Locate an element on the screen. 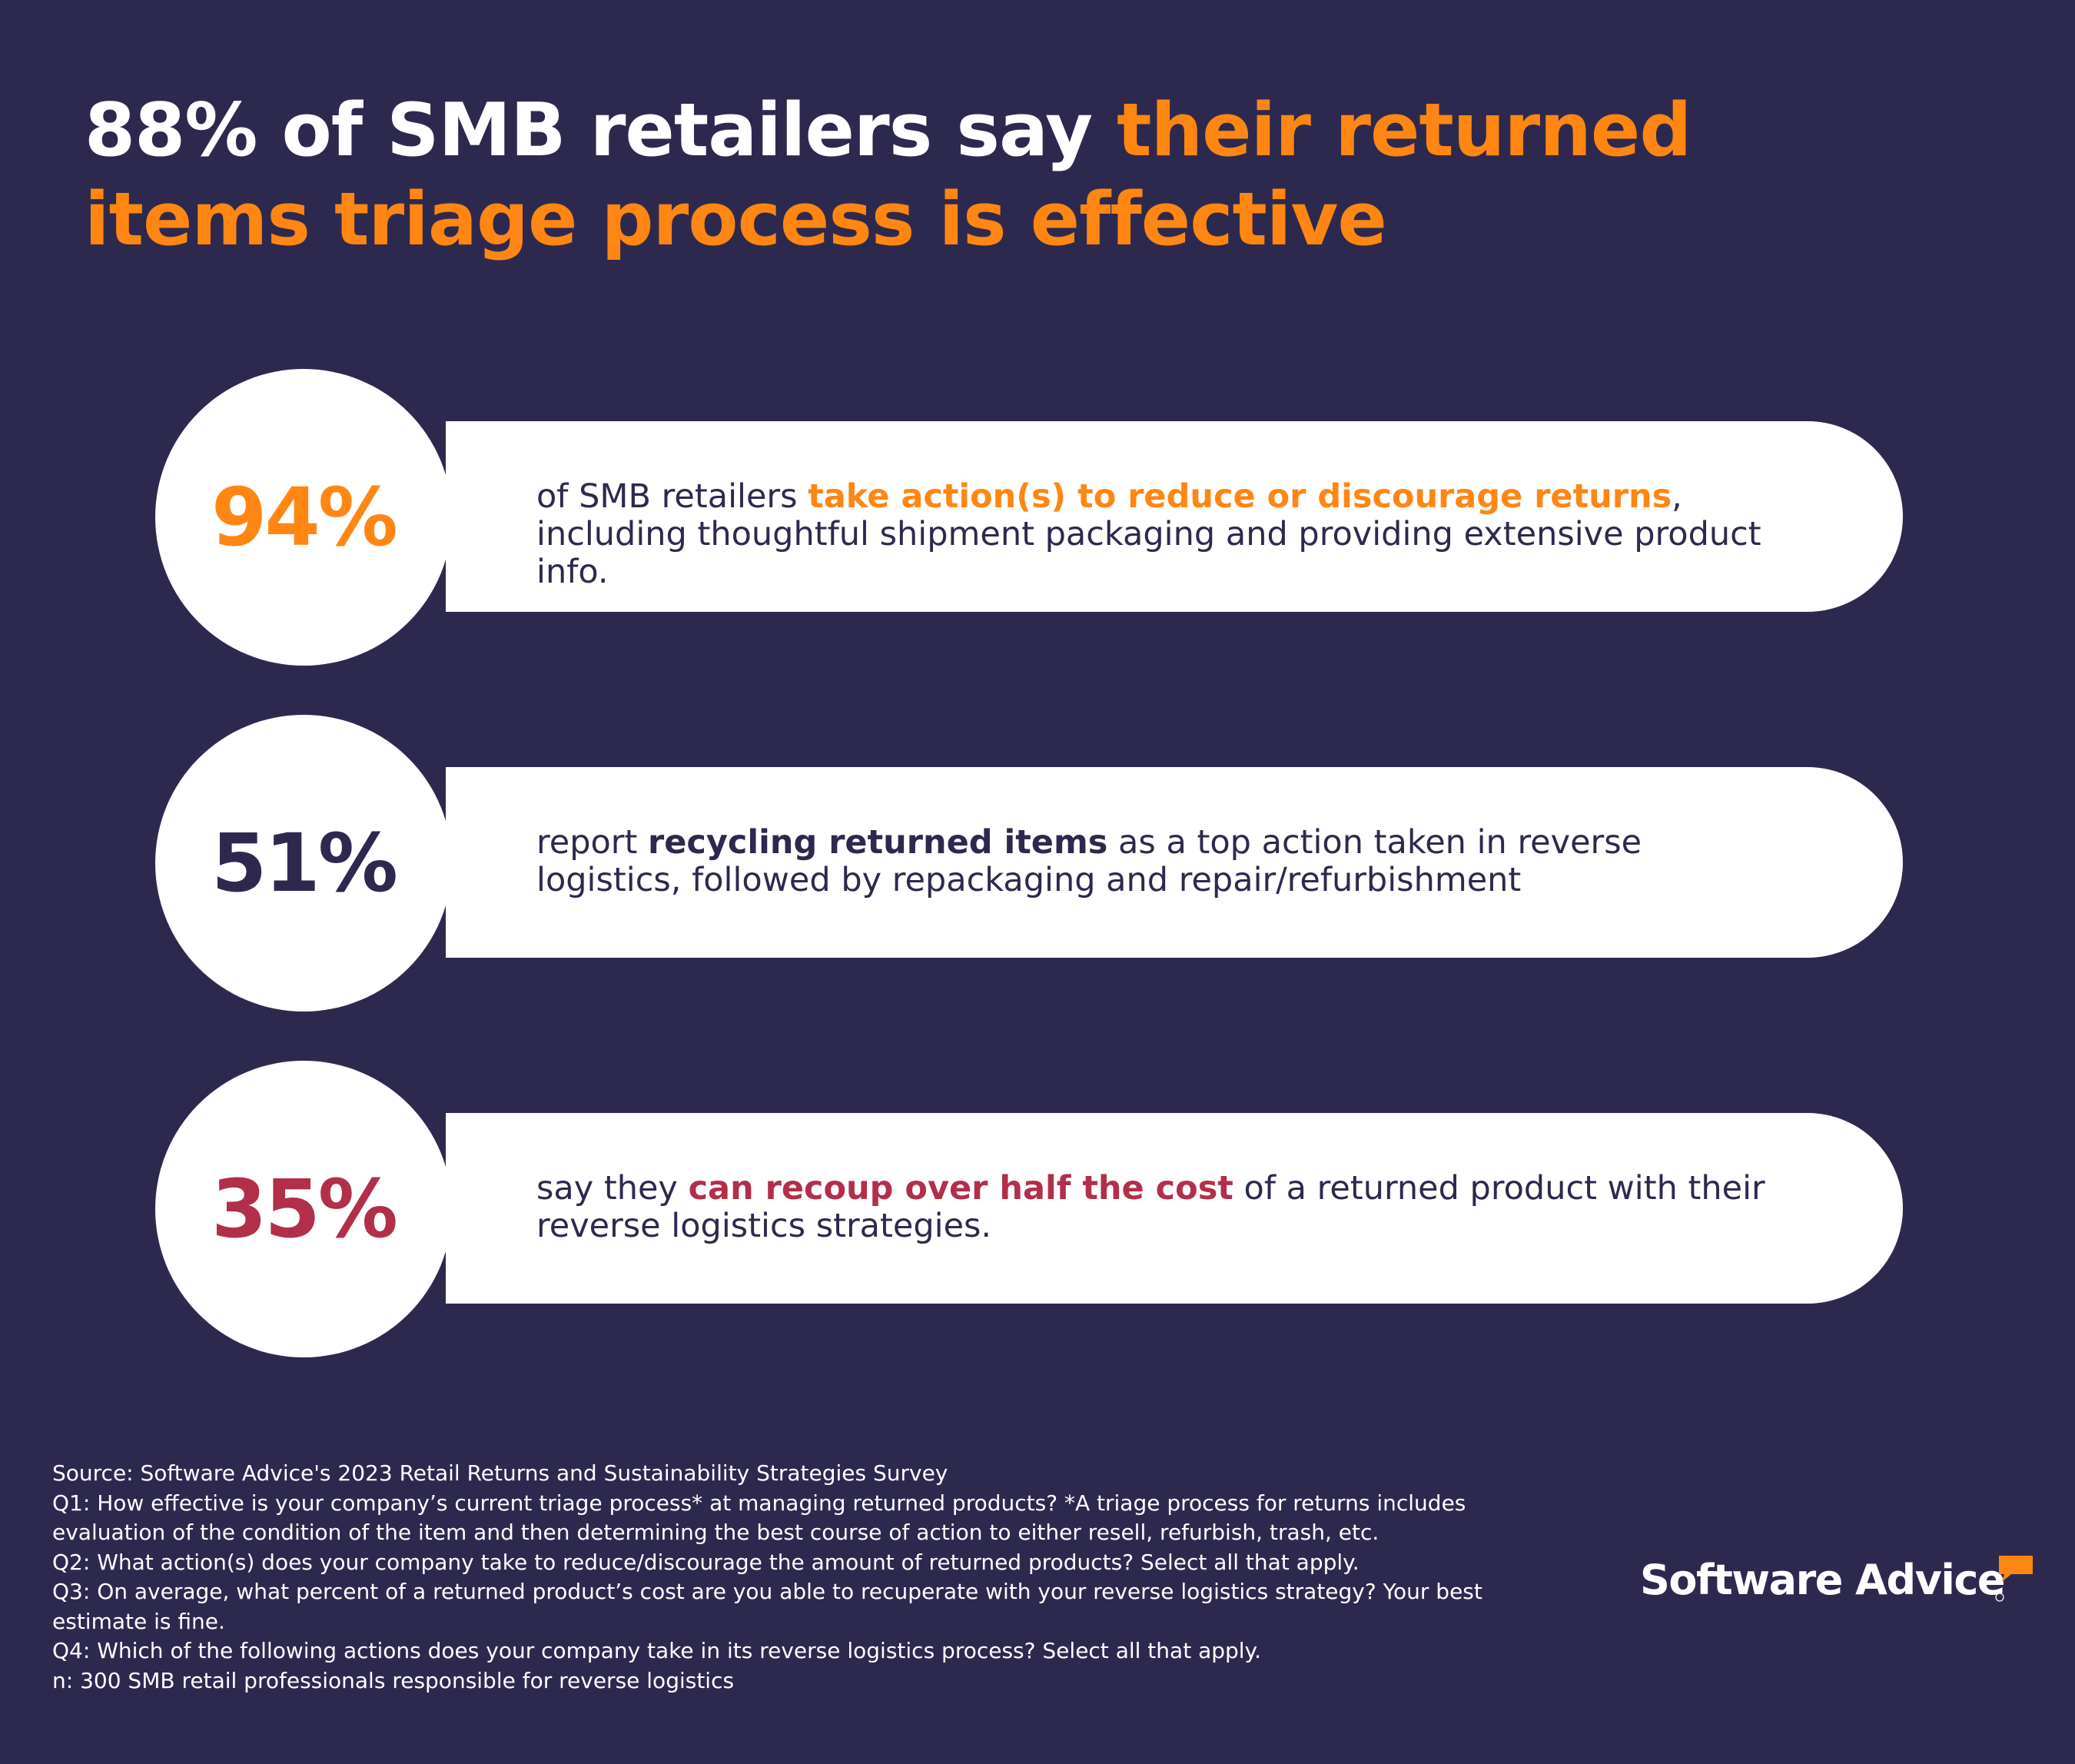 The width and height of the screenshot is (2075, 1764). registered-mark-icon is located at coordinates (1999, 1598).